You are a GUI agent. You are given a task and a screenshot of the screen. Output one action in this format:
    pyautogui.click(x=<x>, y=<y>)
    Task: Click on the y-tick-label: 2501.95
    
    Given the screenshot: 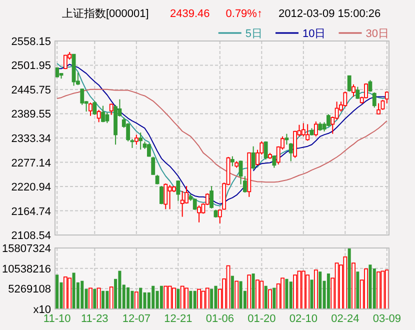 What is the action you would take?
    pyautogui.click(x=31, y=66)
    